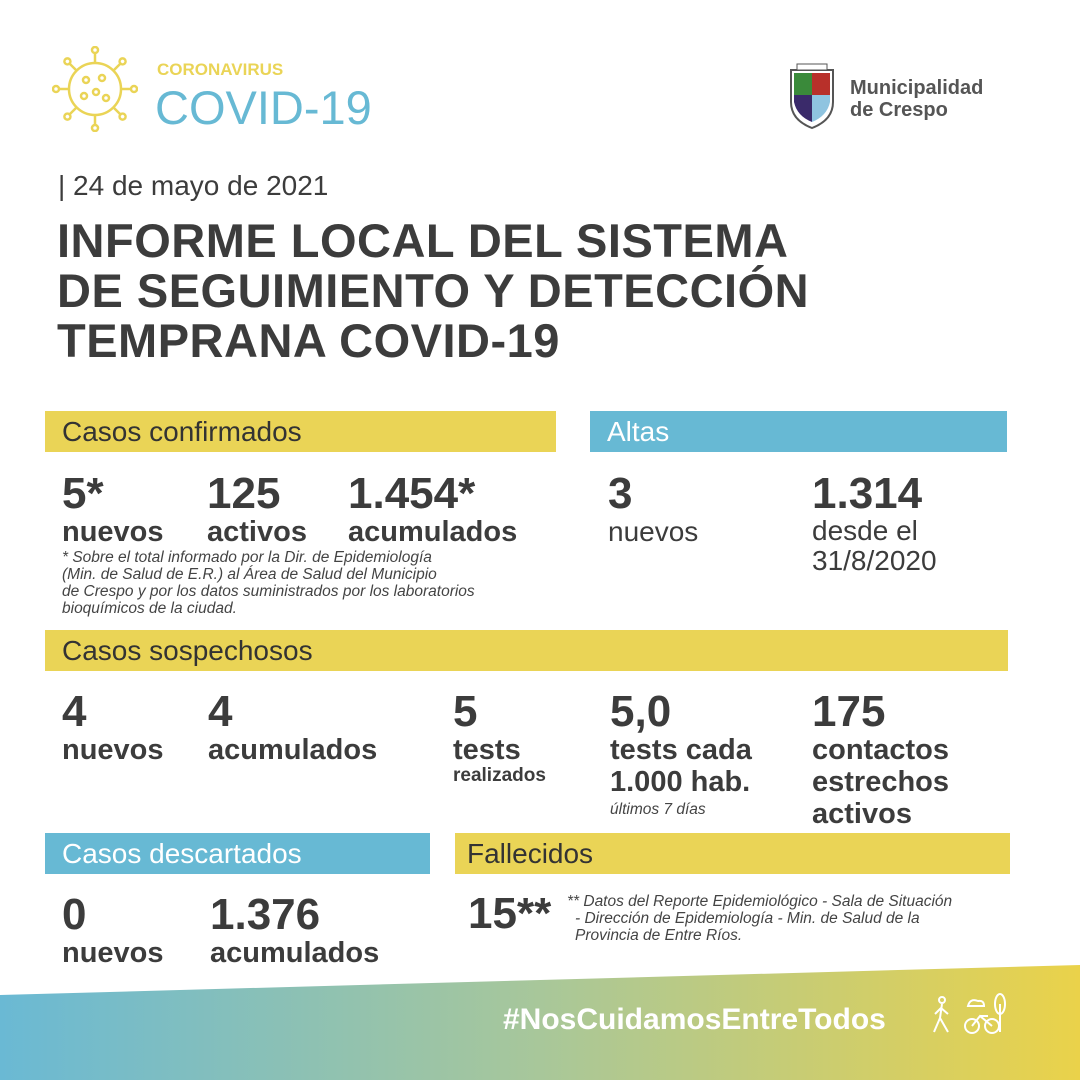 Image resolution: width=1080 pixels, height=1080 pixels. I want to click on stat-value: 1.454*, so click(412, 493).